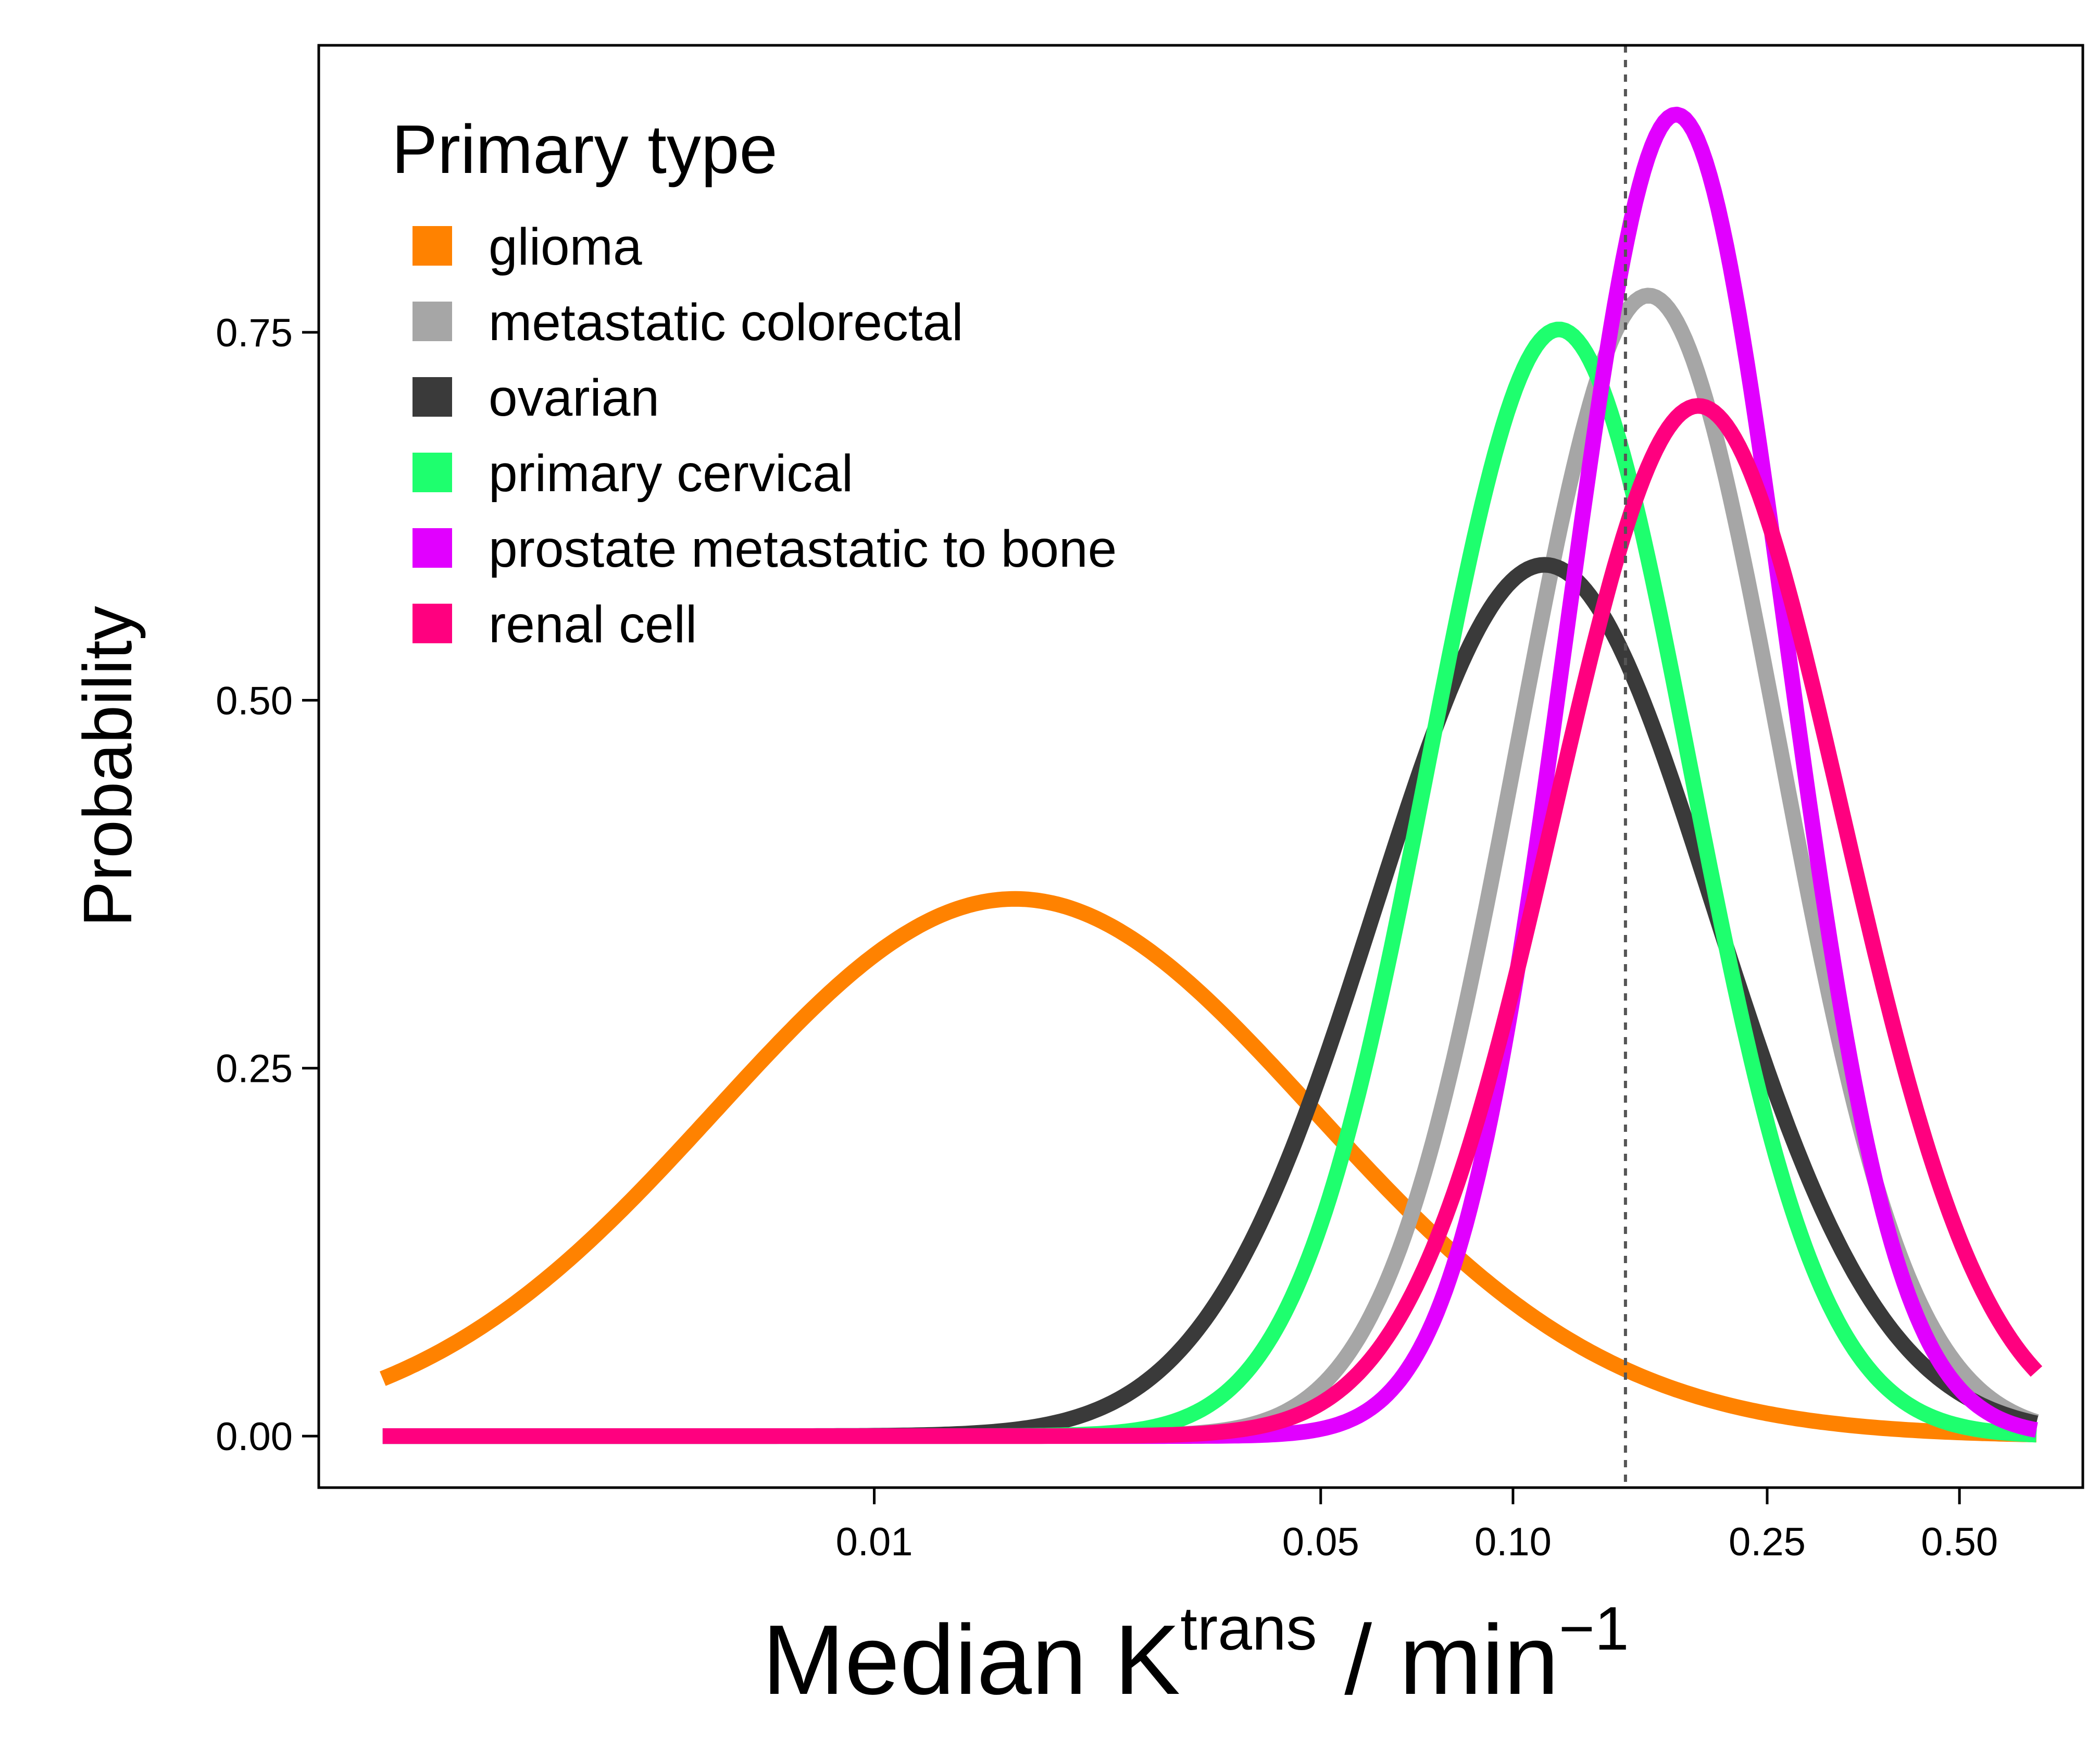 The width and height of the screenshot is (2100, 1747). Describe the element at coordinates (432, 623) in the screenshot. I see `legend-swatch-renal-cell` at that location.